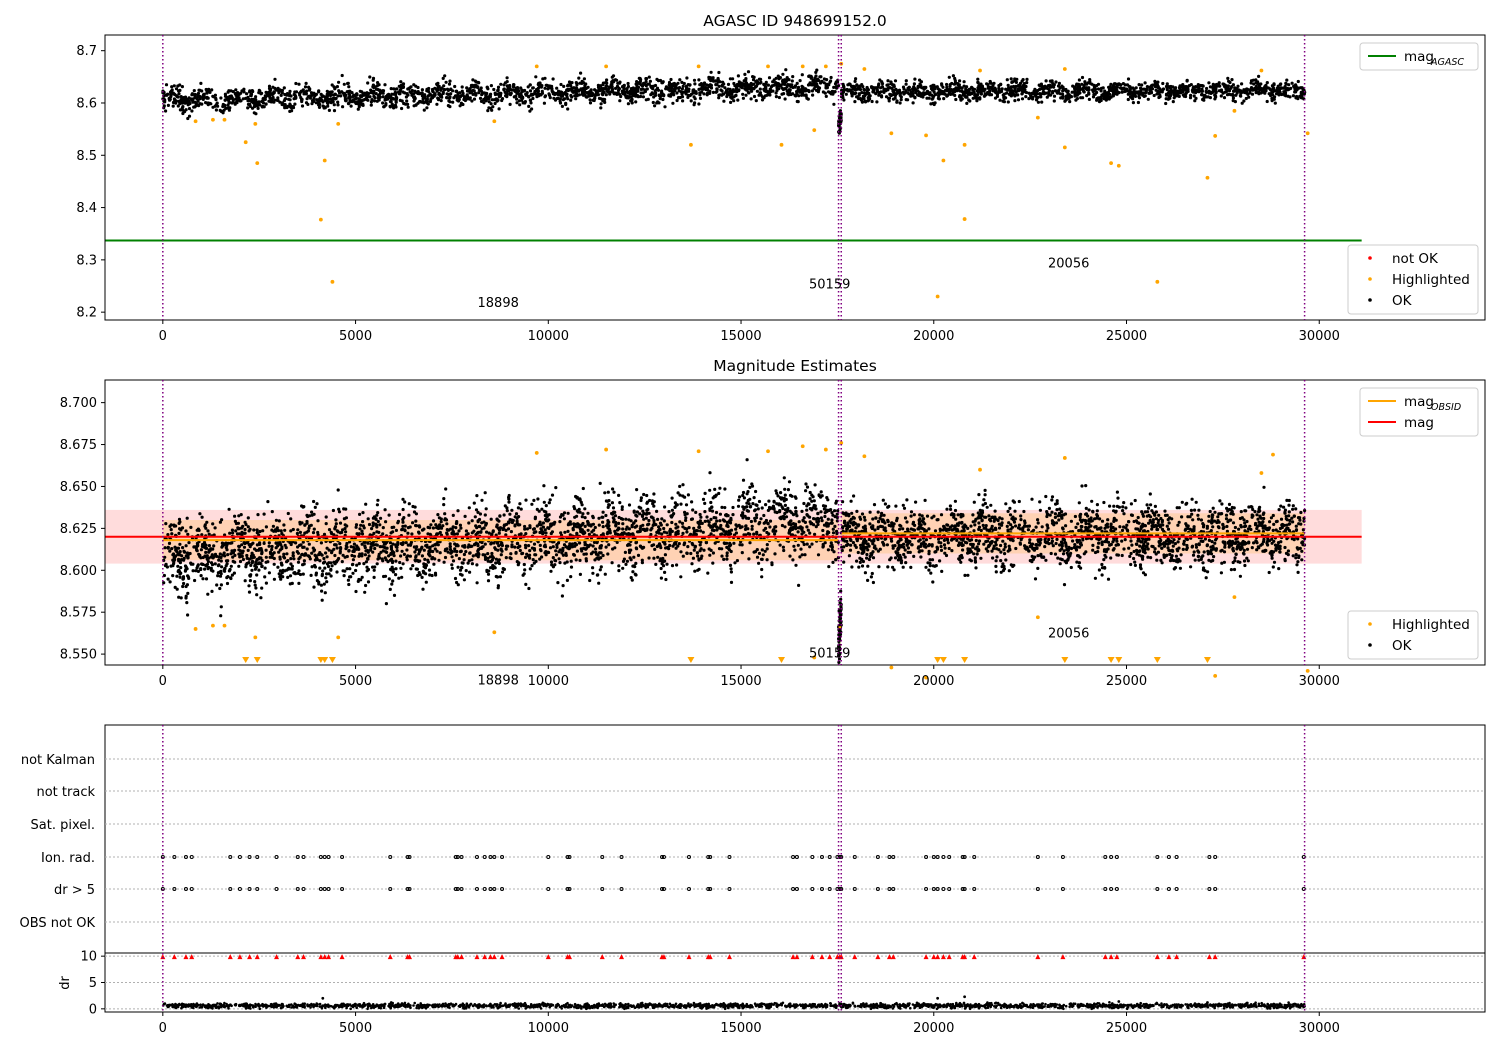  What do you see at coordinates (332, 281) in the screenshot?
I see `highlighted-point` at bounding box center [332, 281].